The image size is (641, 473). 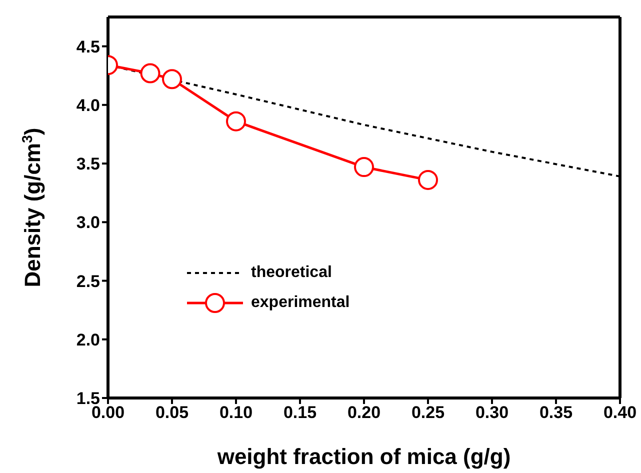 What do you see at coordinates (236, 412) in the screenshot?
I see `x-tick-label: 0.10` at bounding box center [236, 412].